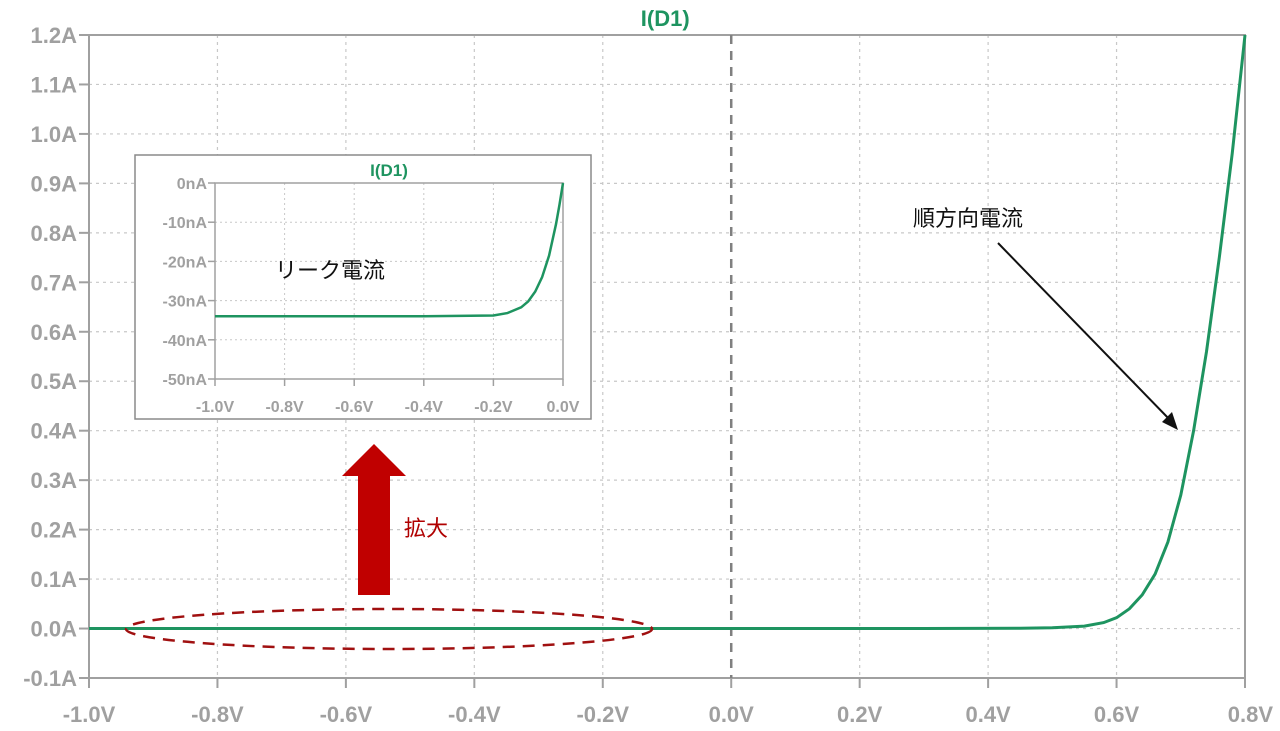 This screenshot has width=1280, height=731. What do you see at coordinates (54, 134) in the screenshot?
I see `main-y-tick-label: 1.0A` at bounding box center [54, 134].